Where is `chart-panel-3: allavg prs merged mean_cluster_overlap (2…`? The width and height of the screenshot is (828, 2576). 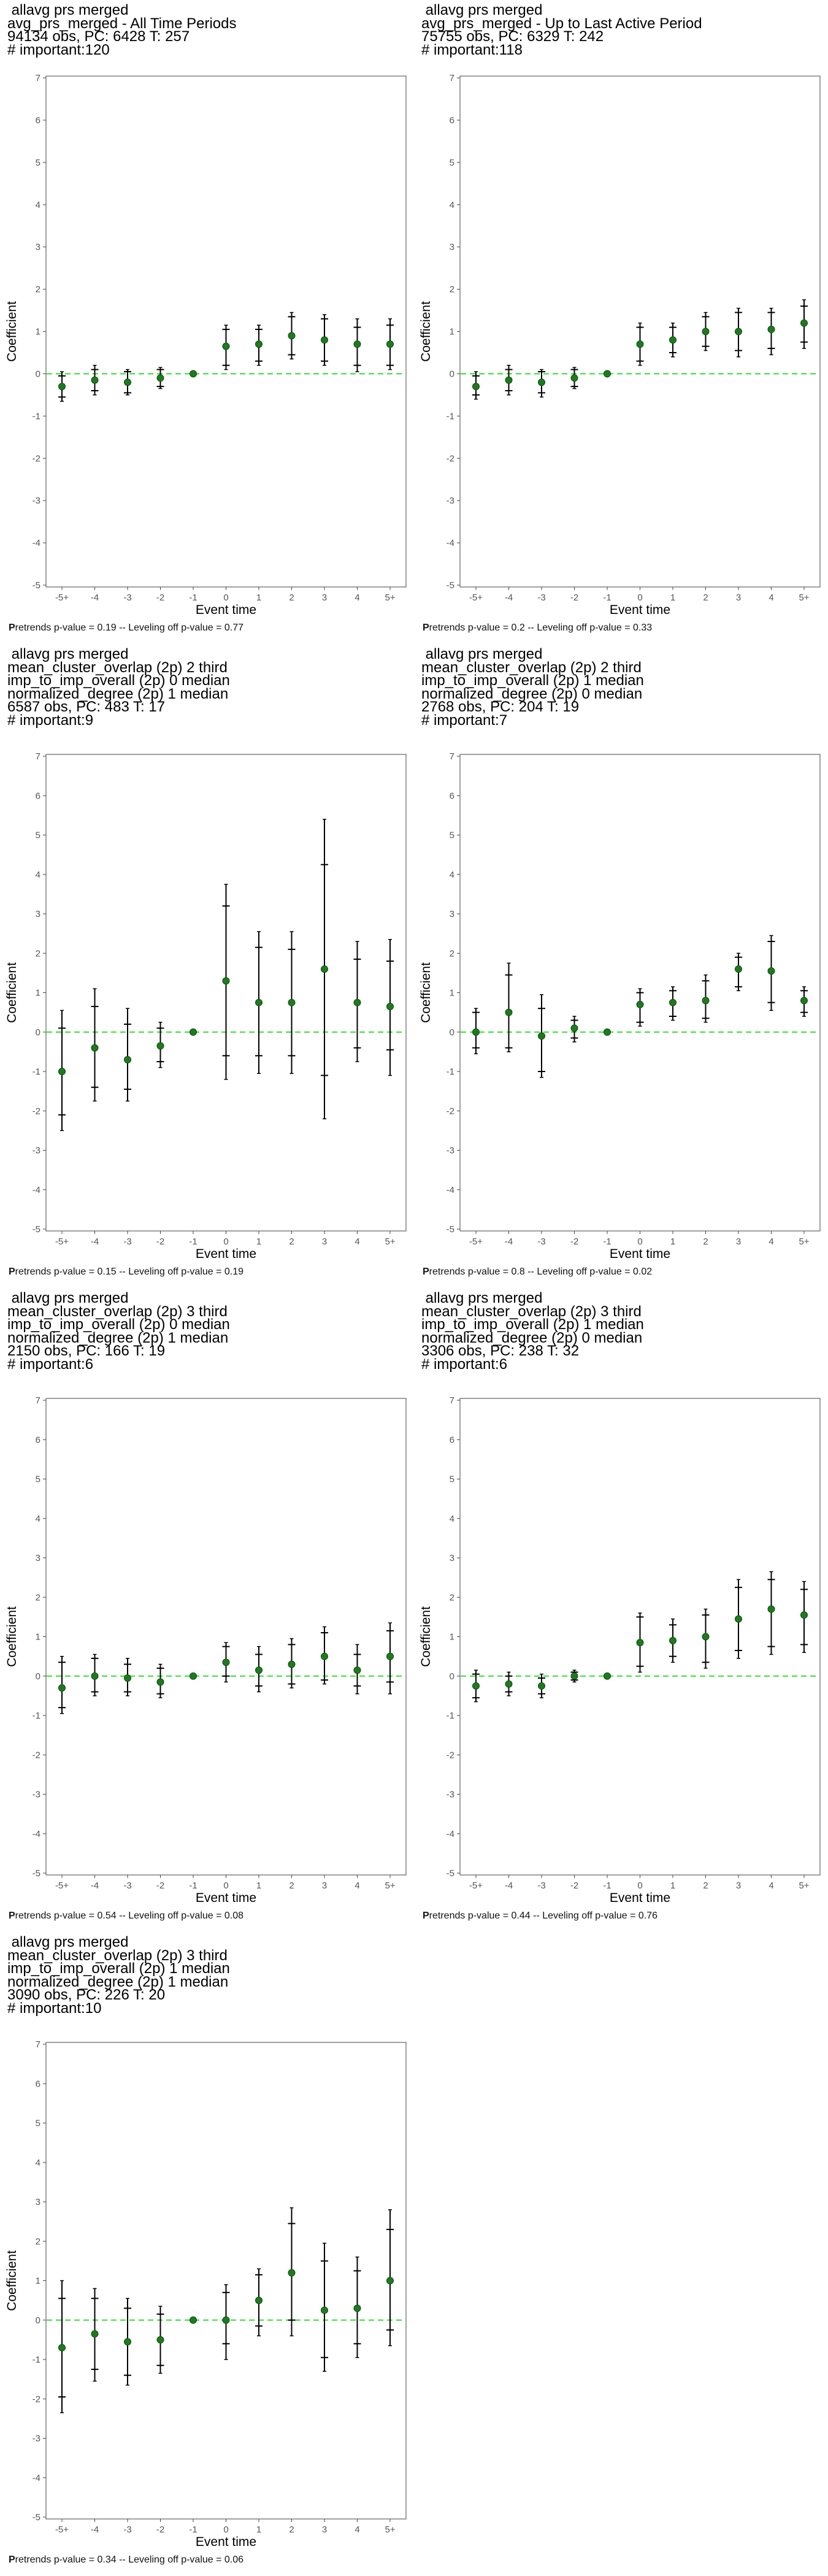 chart-panel-3: allavg prs merged mean_cluster_overlap (2… is located at coordinates (207, 966).